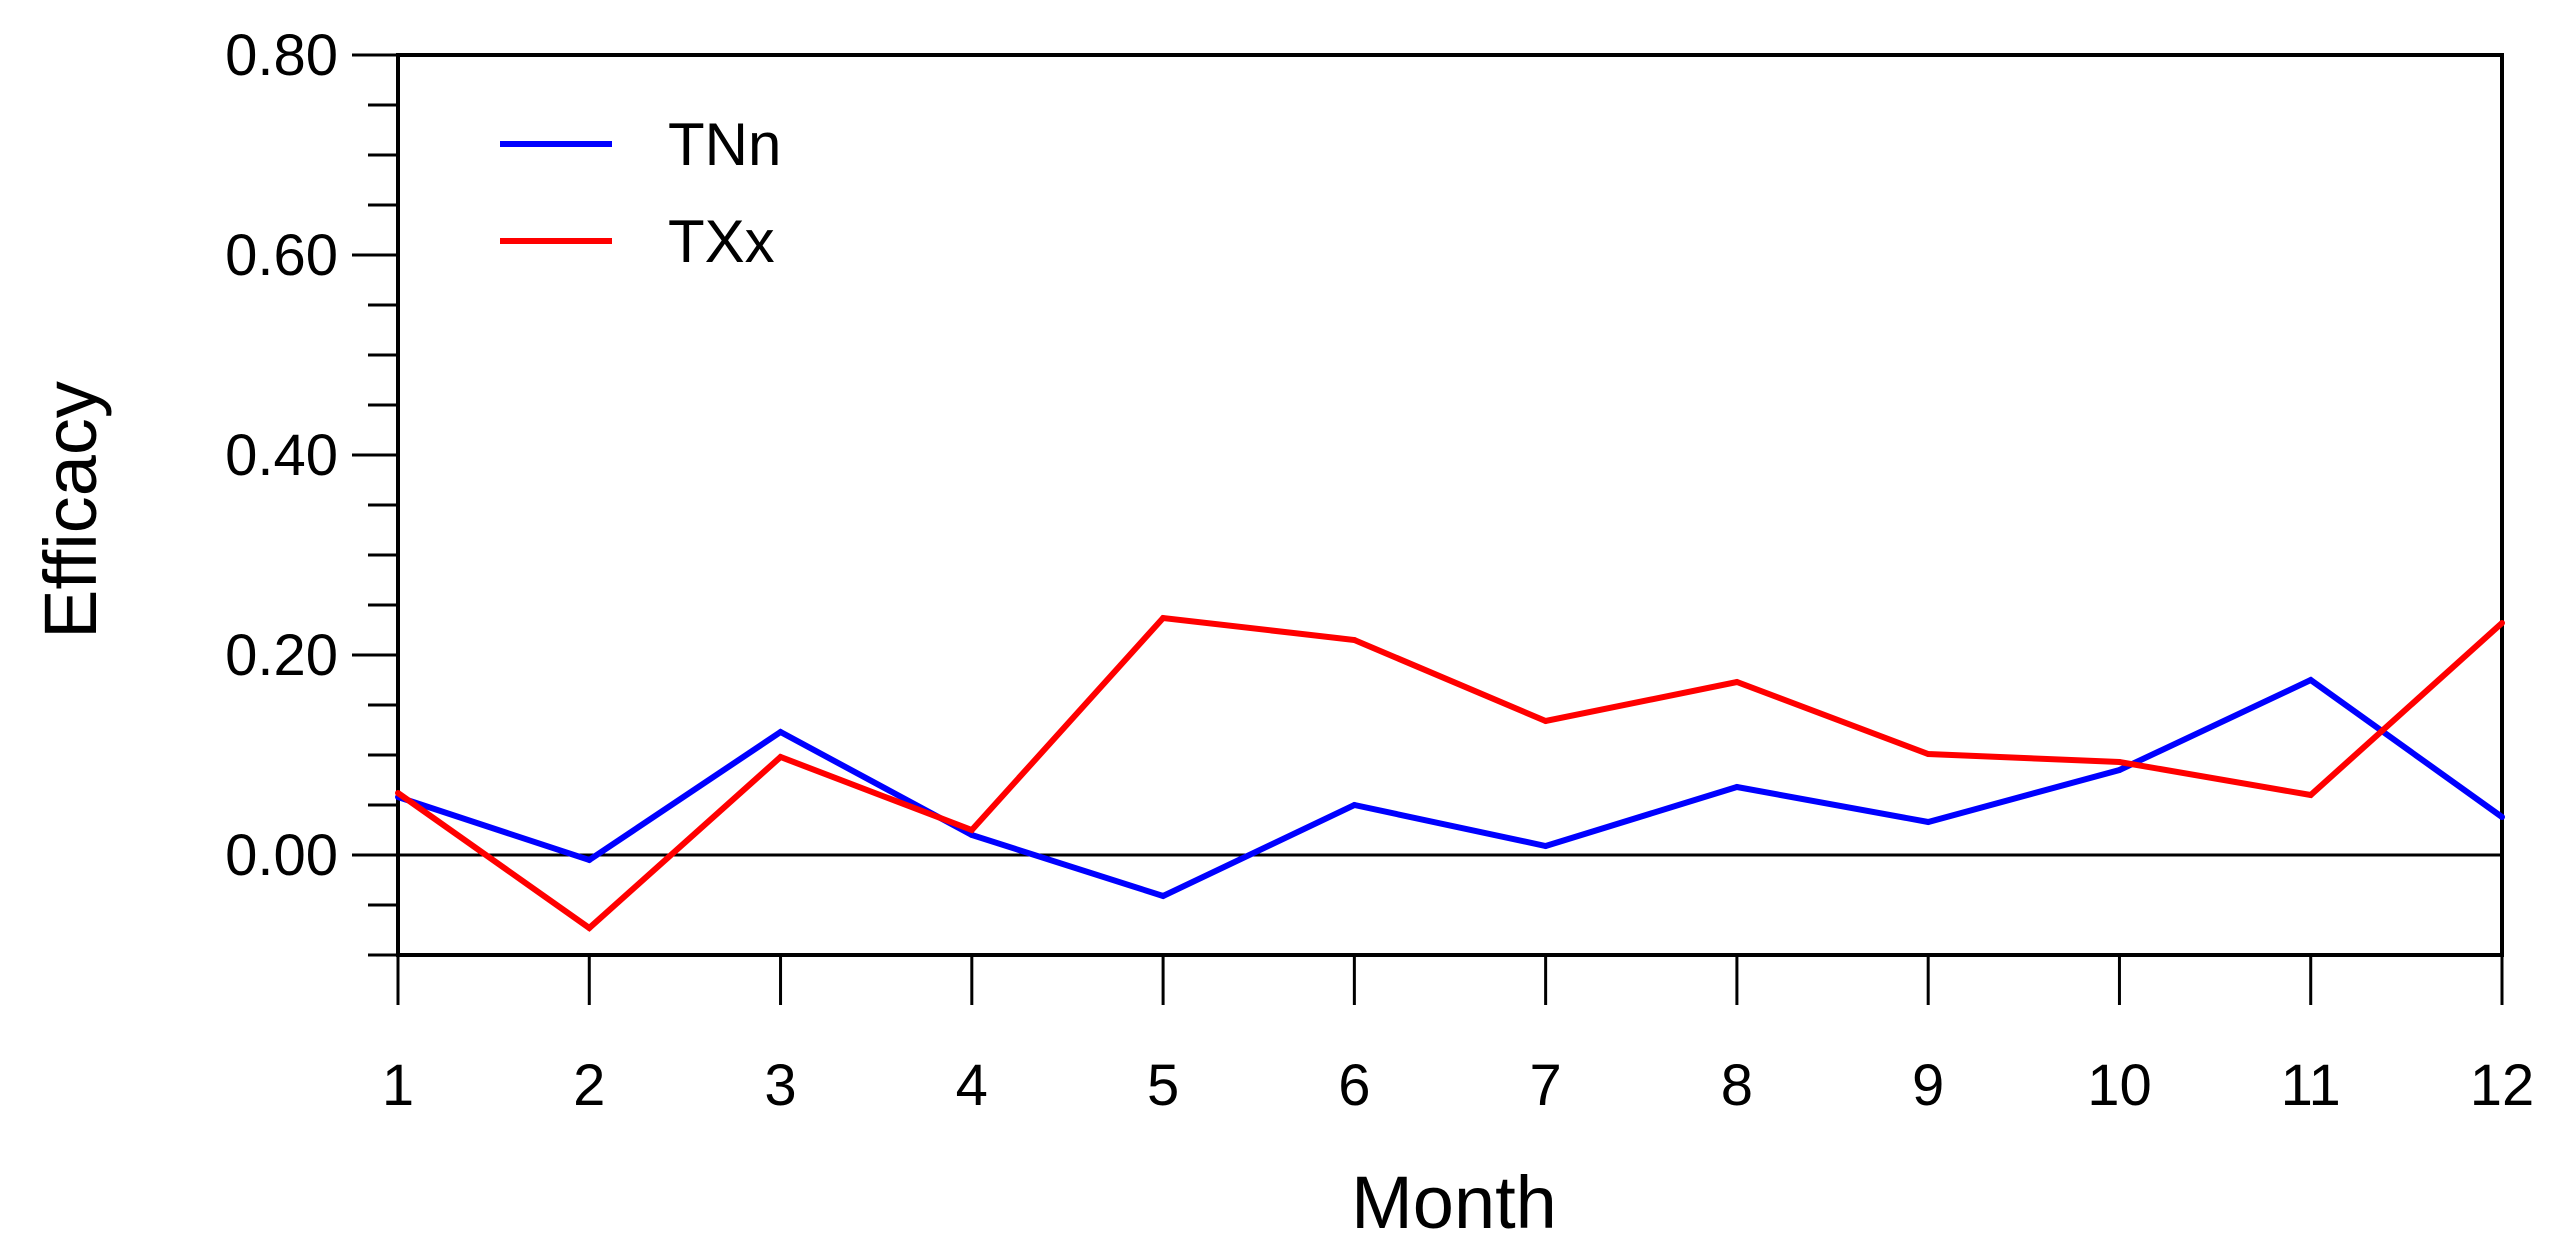 This screenshot has height=1259, width=2557. I want to click on y-tick-label: 0.80, so click(281, 55).